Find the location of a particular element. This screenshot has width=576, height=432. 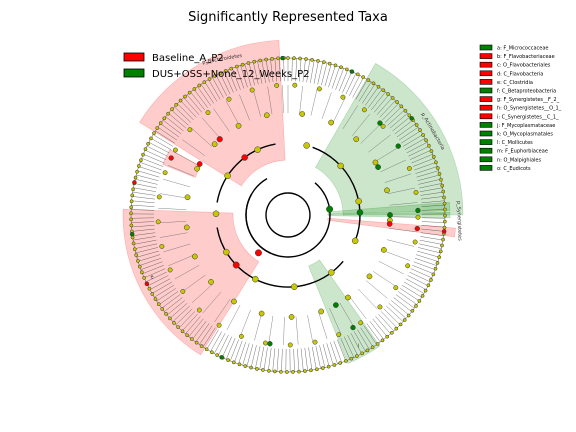

key-label-b: b: F_Flavobacteriaceae is located at coordinates (526, 57).